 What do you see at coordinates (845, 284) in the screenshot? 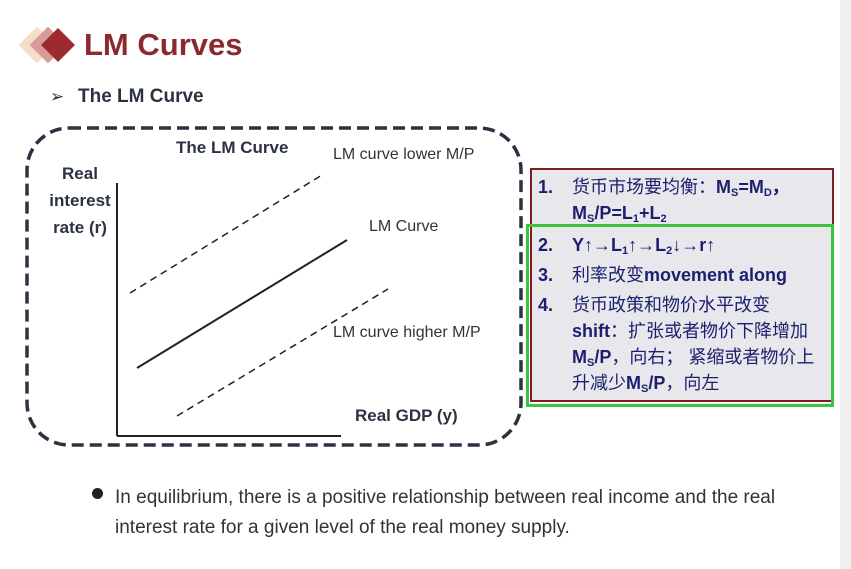
I see `edge-bar` at bounding box center [845, 284].